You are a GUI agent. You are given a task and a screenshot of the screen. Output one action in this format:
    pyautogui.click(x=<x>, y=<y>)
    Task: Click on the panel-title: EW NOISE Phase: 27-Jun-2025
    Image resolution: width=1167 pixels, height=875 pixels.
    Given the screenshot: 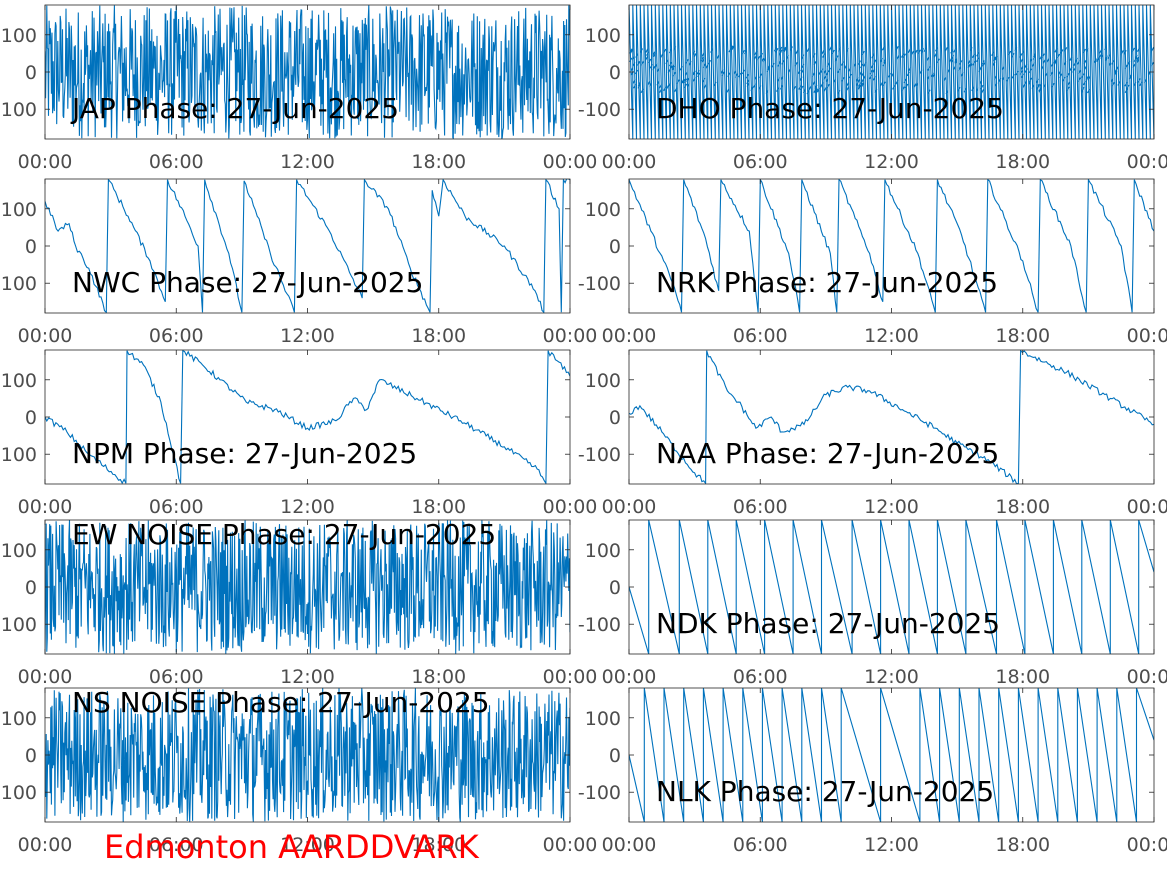 What is the action you would take?
    pyautogui.click(x=284, y=534)
    